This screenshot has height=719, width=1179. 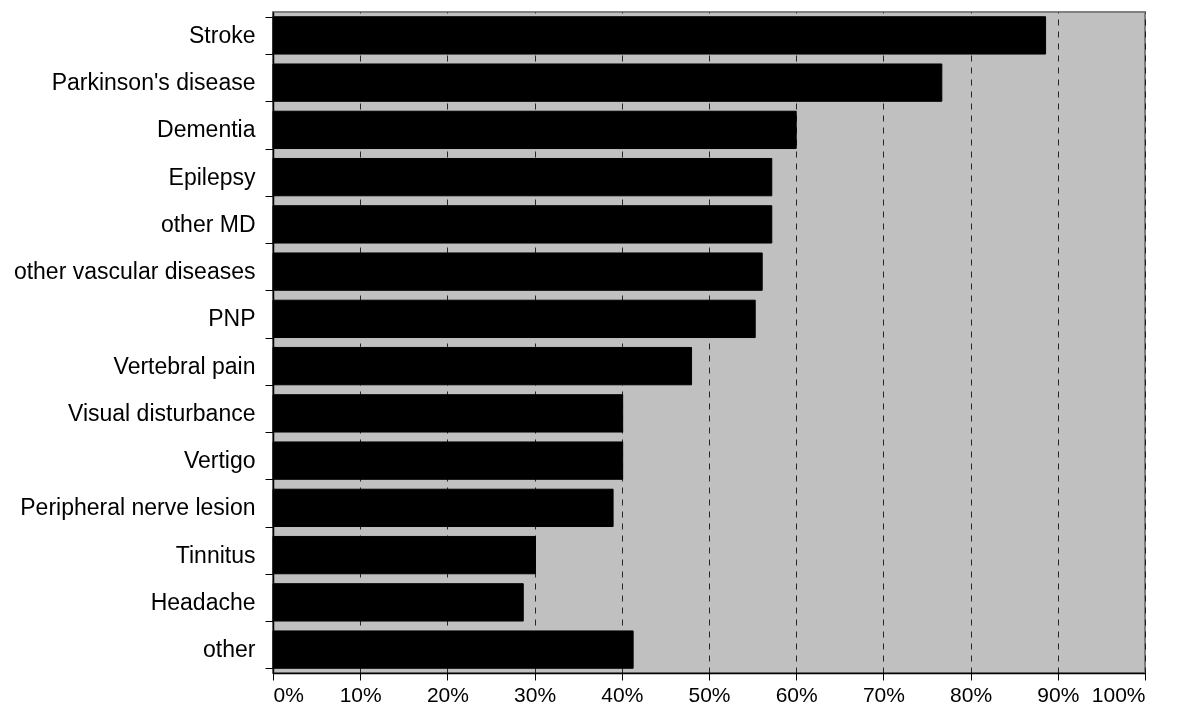 What do you see at coordinates (971, 694) in the screenshot?
I see `x-tick-label: 80%` at bounding box center [971, 694].